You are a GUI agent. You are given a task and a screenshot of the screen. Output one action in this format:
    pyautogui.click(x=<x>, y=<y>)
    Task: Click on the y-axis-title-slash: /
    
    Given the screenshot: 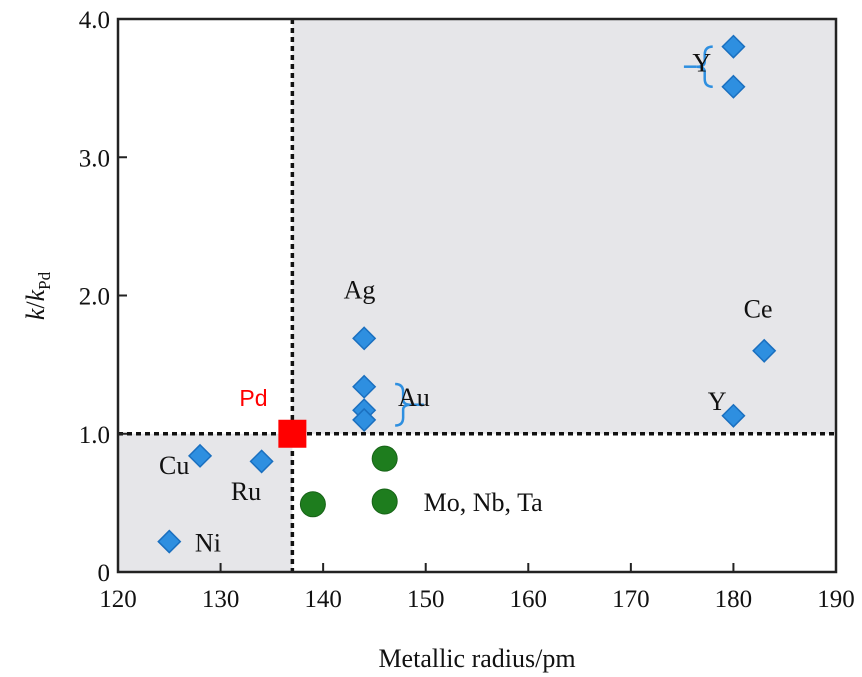 What is the action you would take?
    pyautogui.click(x=35, y=305)
    